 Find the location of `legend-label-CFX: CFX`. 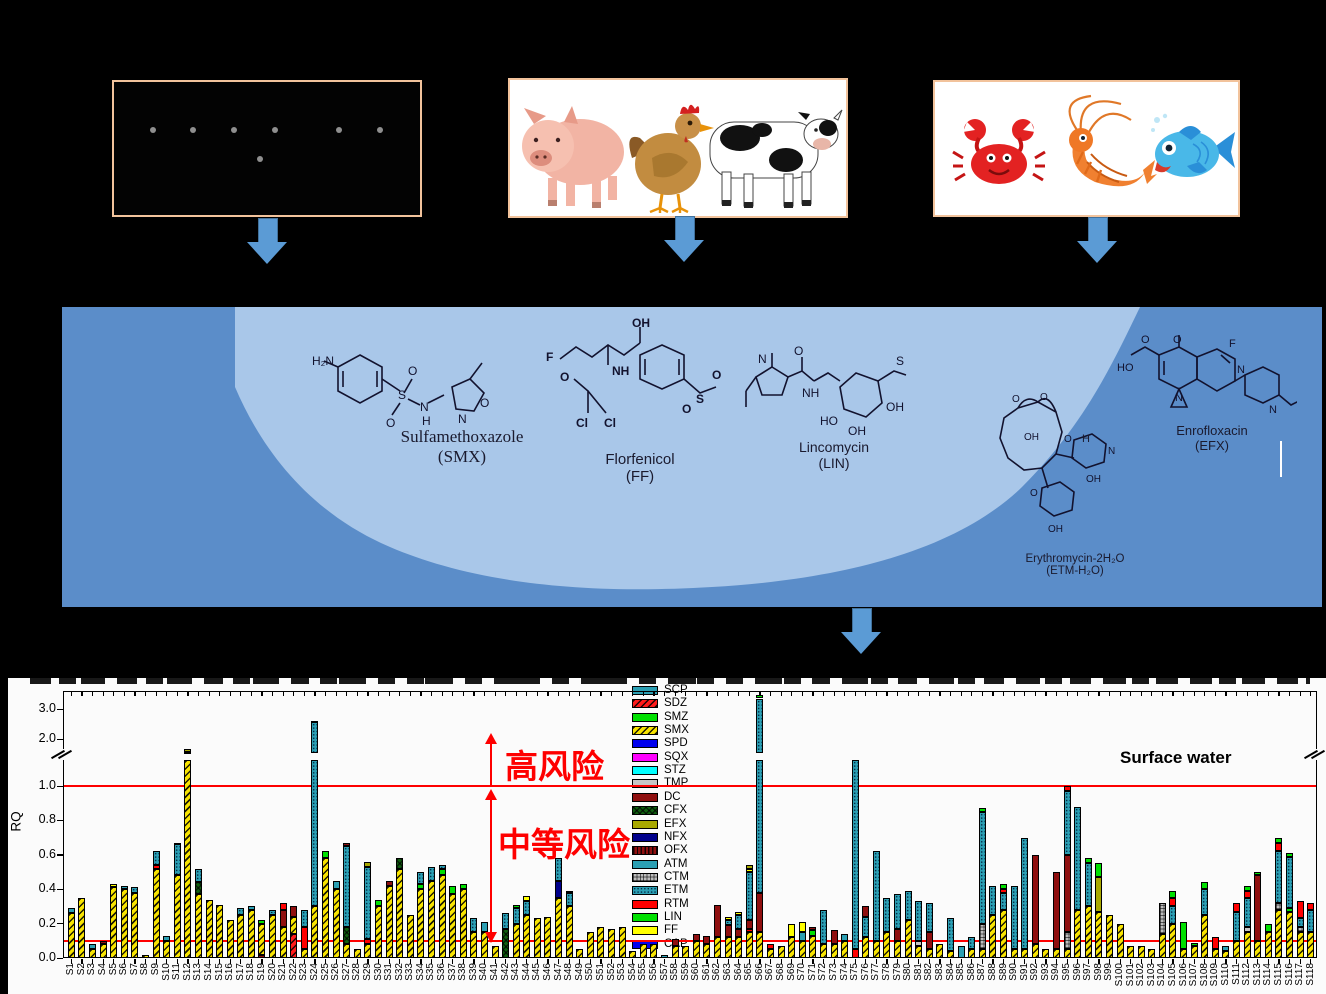

legend-label-CFX: CFX is located at coordinates (675, 810).